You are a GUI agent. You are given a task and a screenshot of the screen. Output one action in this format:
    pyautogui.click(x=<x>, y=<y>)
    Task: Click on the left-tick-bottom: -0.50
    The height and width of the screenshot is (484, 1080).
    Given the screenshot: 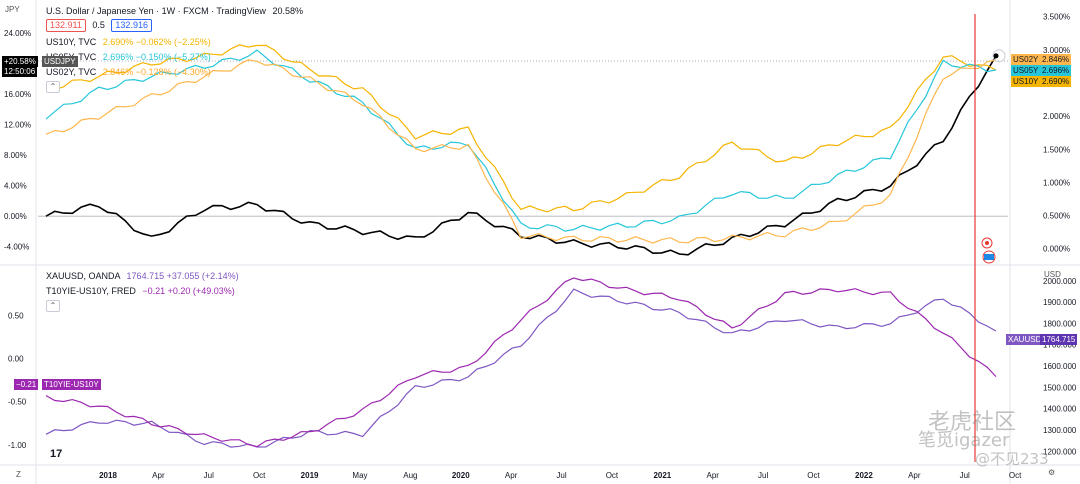 What is the action you would take?
    pyautogui.click(x=17, y=402)
    